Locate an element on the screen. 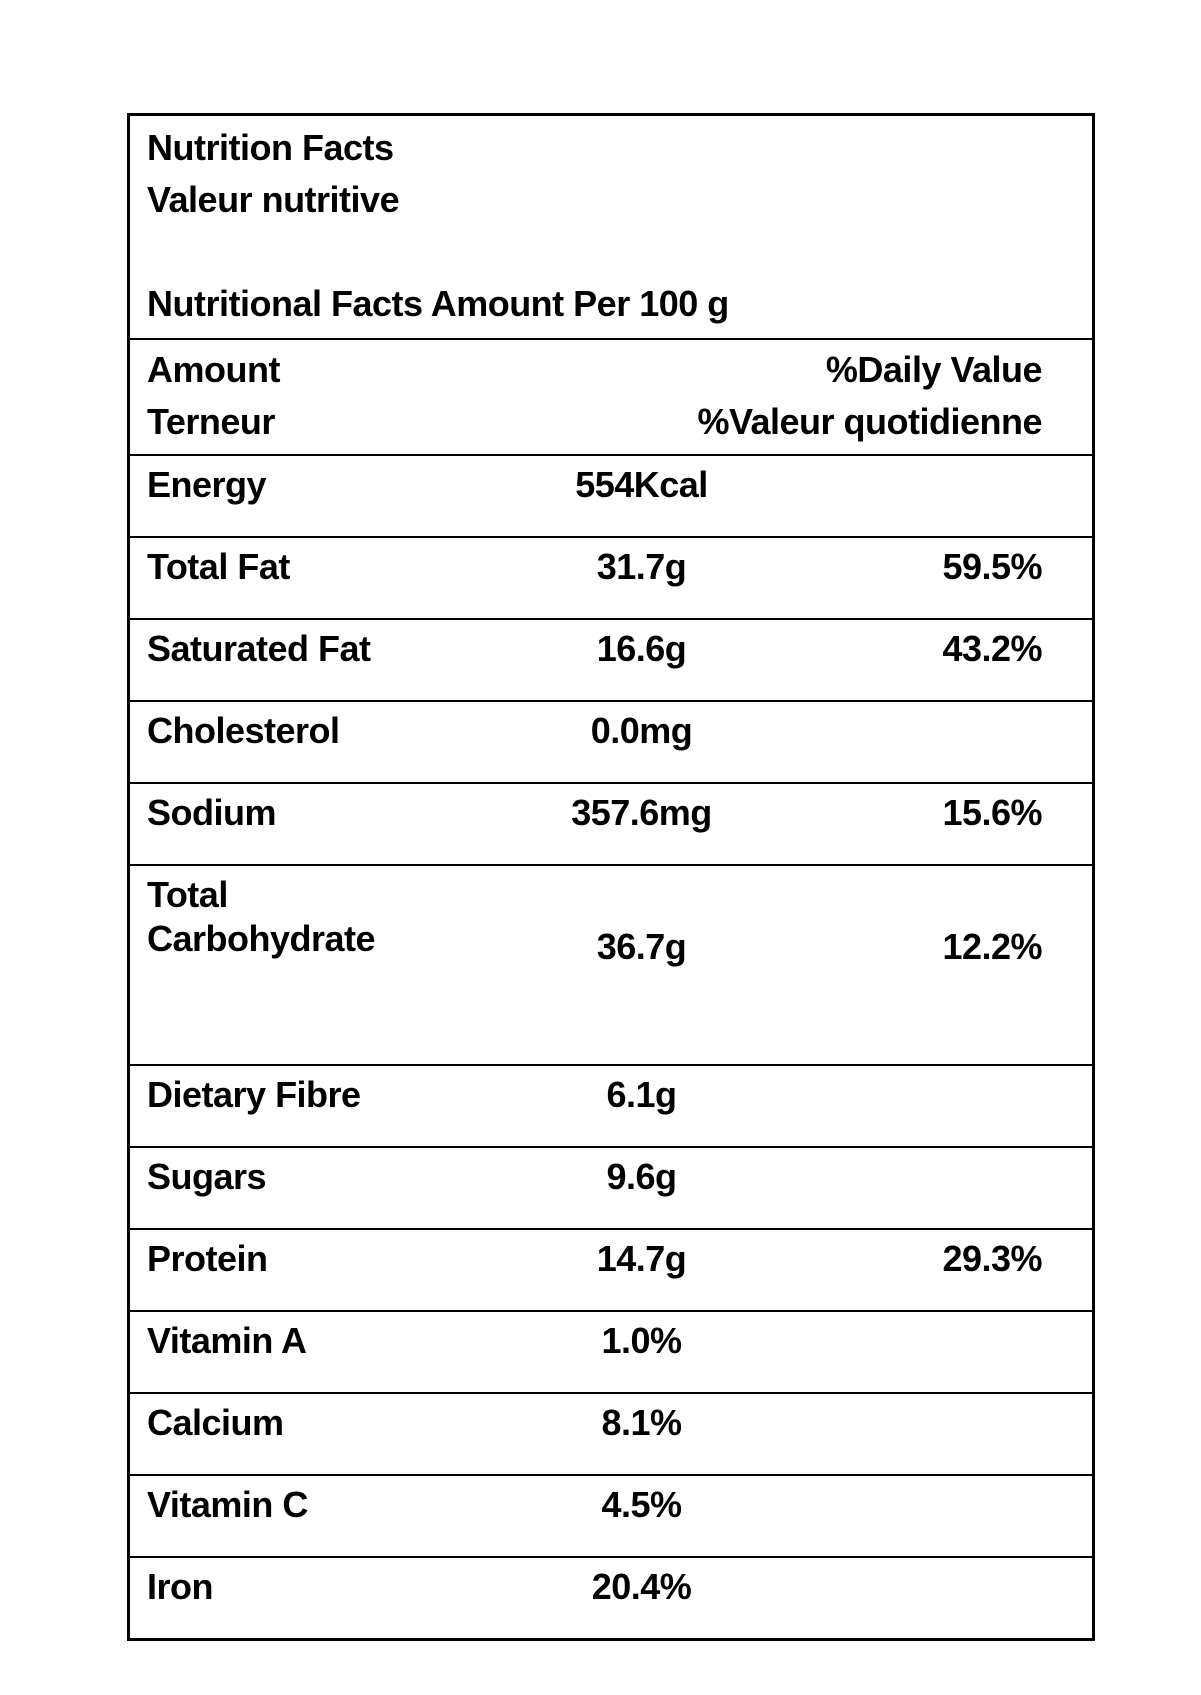  row-iron: Iron 20.4% is located at coordinates (611, 1598).